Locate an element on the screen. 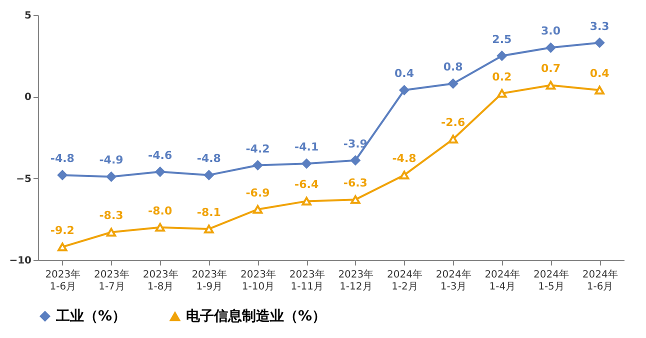 The image size is (646, 338). data-label: -4.9 is located at coordinates (111, 160).